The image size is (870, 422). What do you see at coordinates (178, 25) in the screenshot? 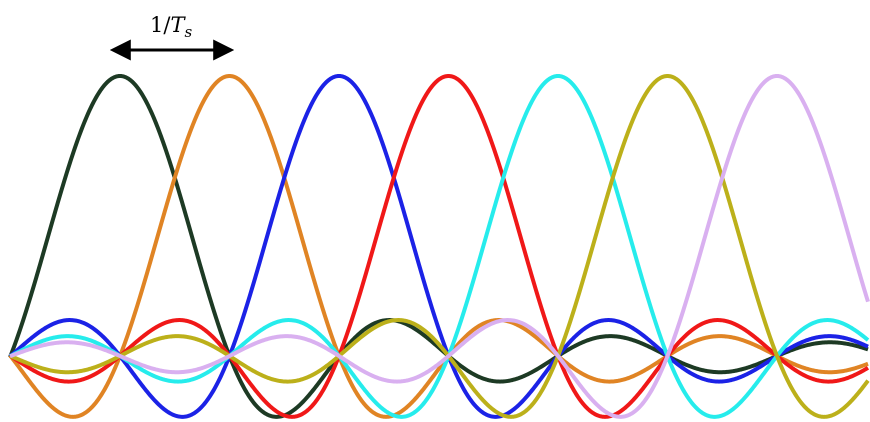
I see `spacing-label-symbol: T` at bounding box center [178, 25].